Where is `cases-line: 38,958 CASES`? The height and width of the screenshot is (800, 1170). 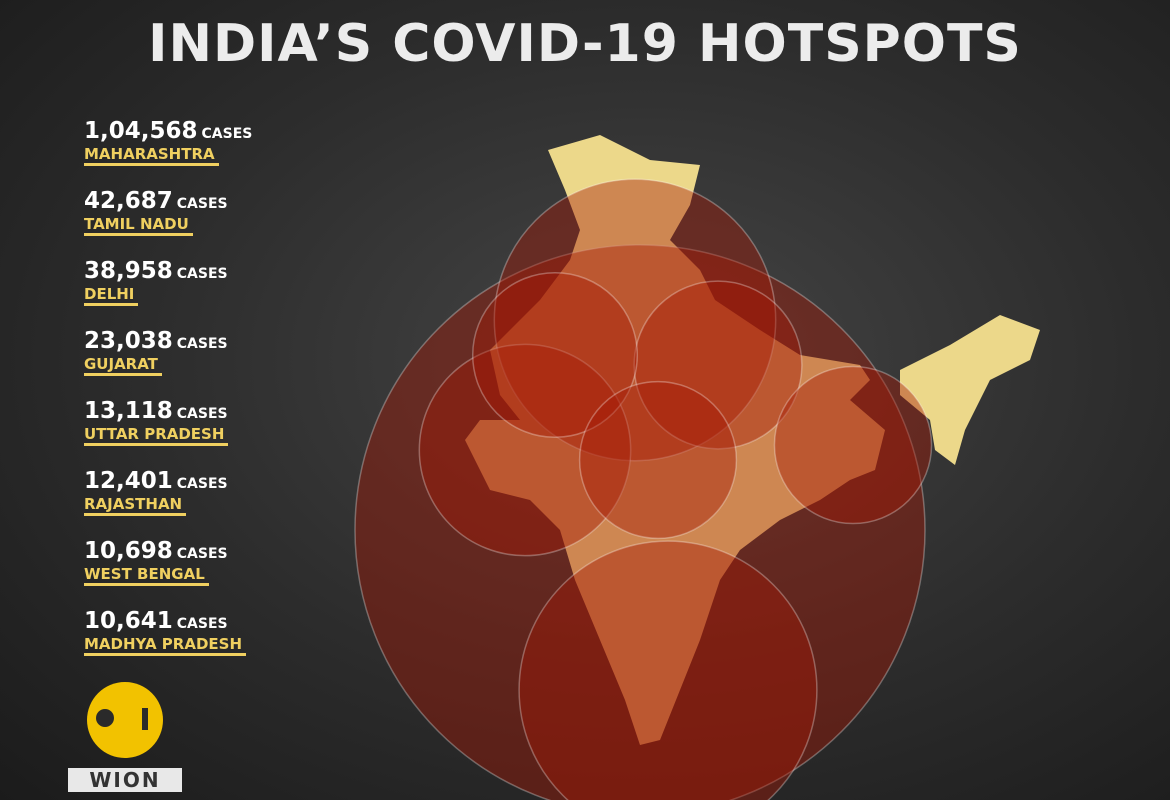
cases-line: 38,958 CASES is located at coordinates (194, 271).